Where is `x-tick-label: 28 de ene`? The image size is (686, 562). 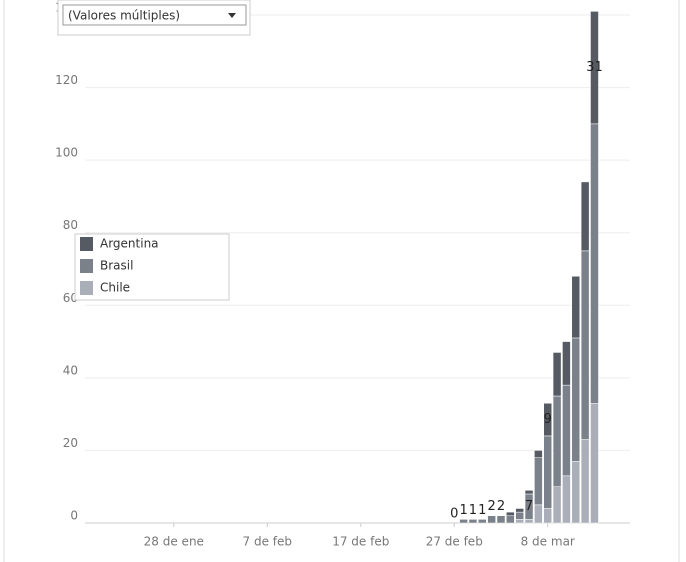 x-tick-label: 28 de ene is located at coordinates (174, 542).